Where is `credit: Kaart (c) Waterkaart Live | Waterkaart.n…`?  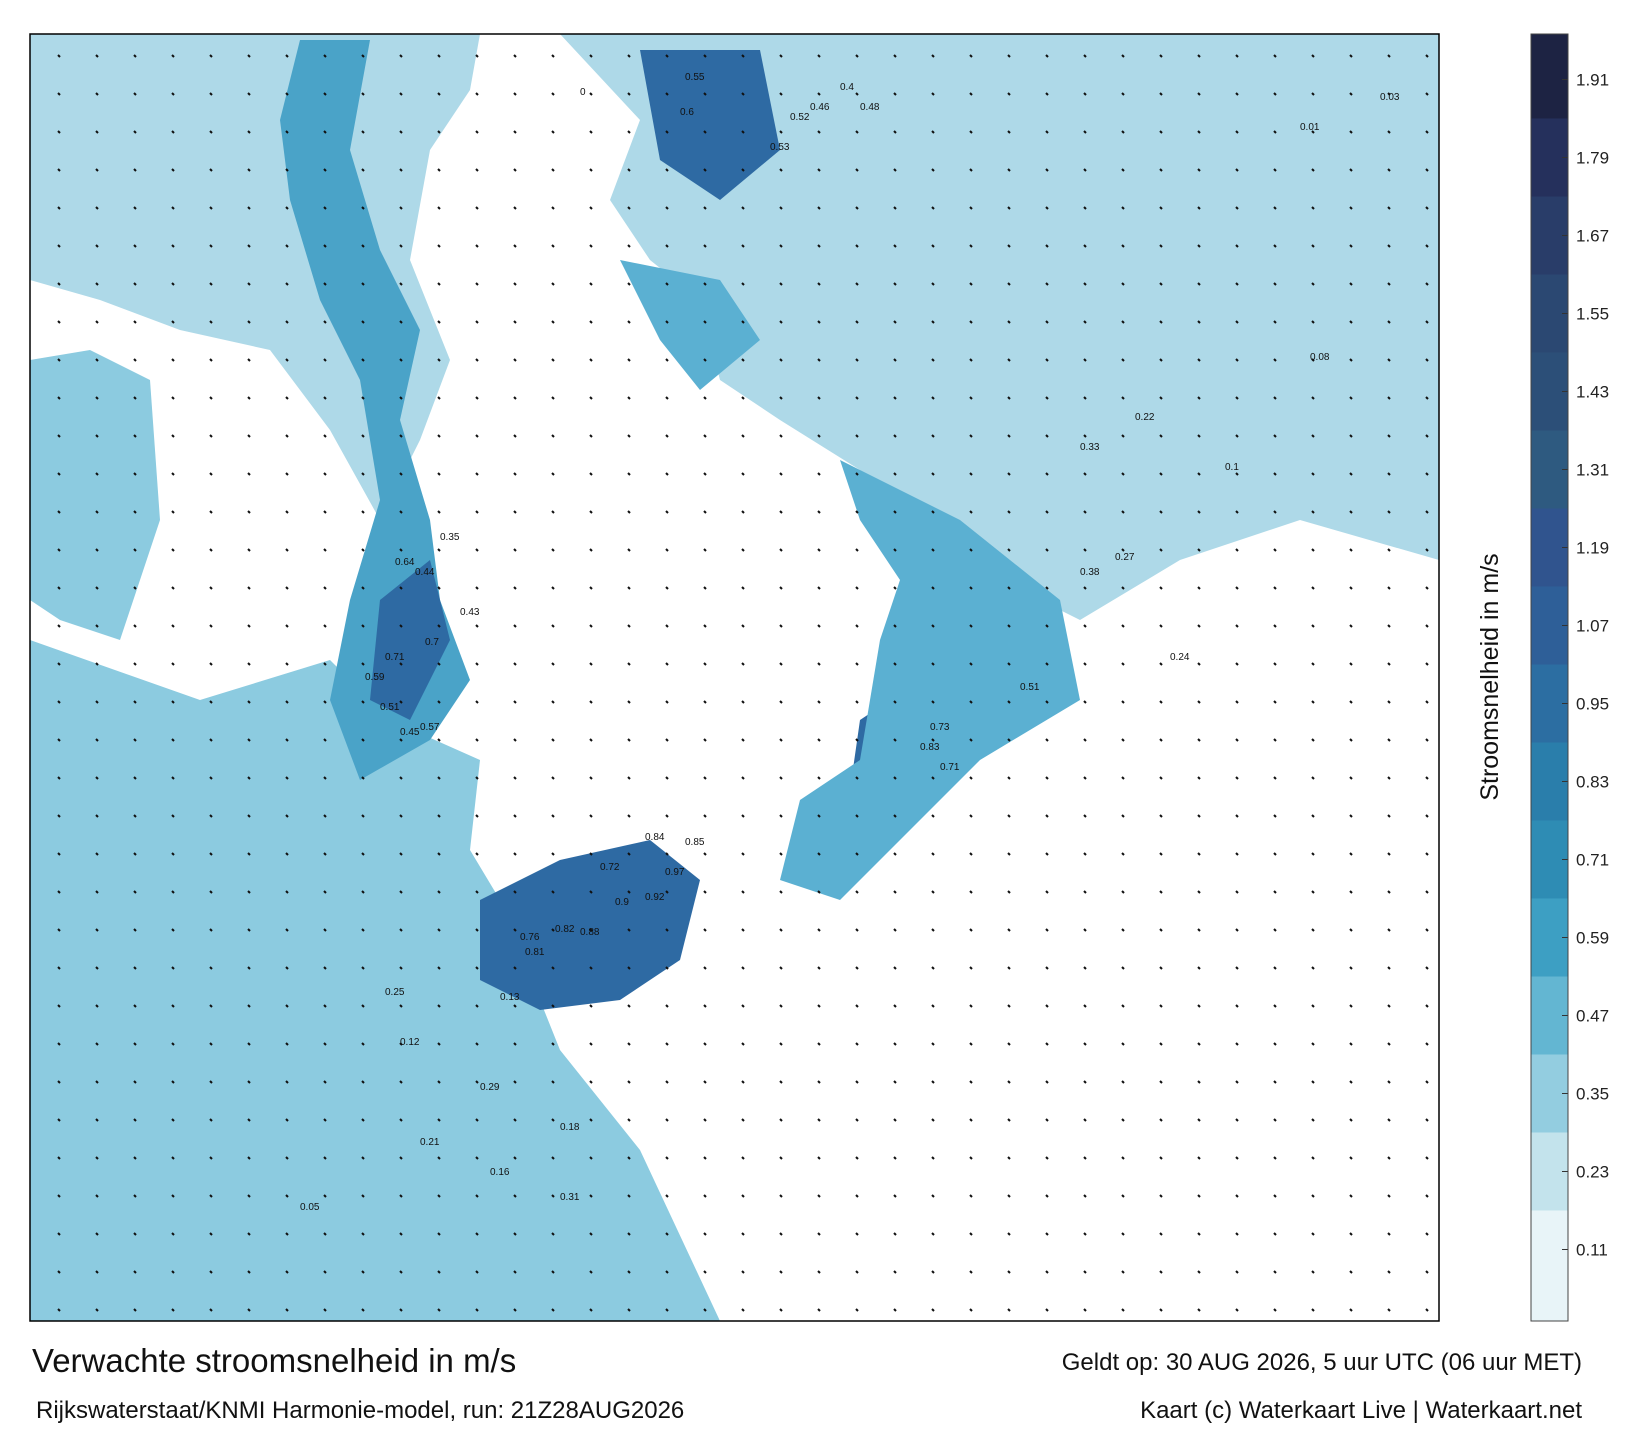 credit: Kaart (c) Waterkaart Live | Waterkaart.n… is located at coordinates (1361, 1410).